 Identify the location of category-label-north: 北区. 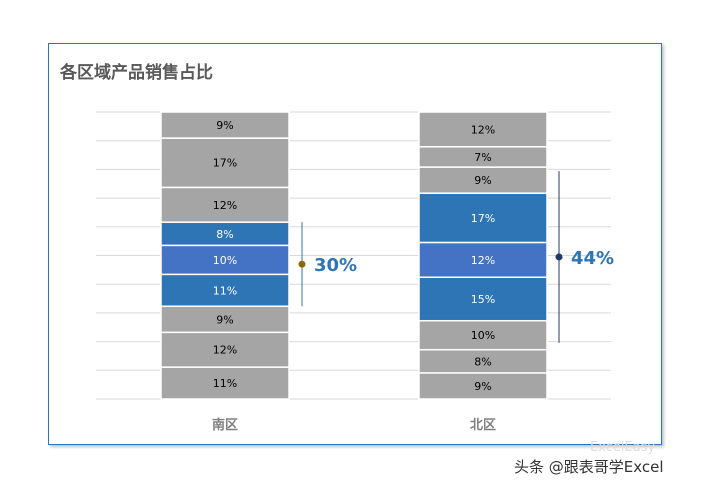
(482, 425).